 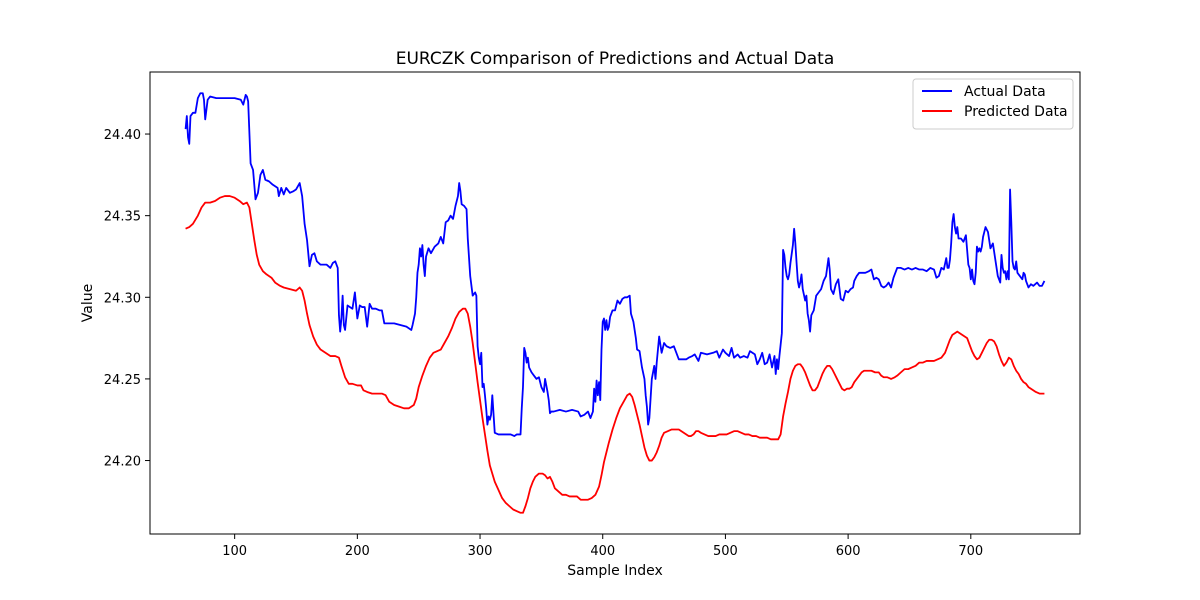 I want to click on y-tick-label: 24.30, so click(x=122, y=298).